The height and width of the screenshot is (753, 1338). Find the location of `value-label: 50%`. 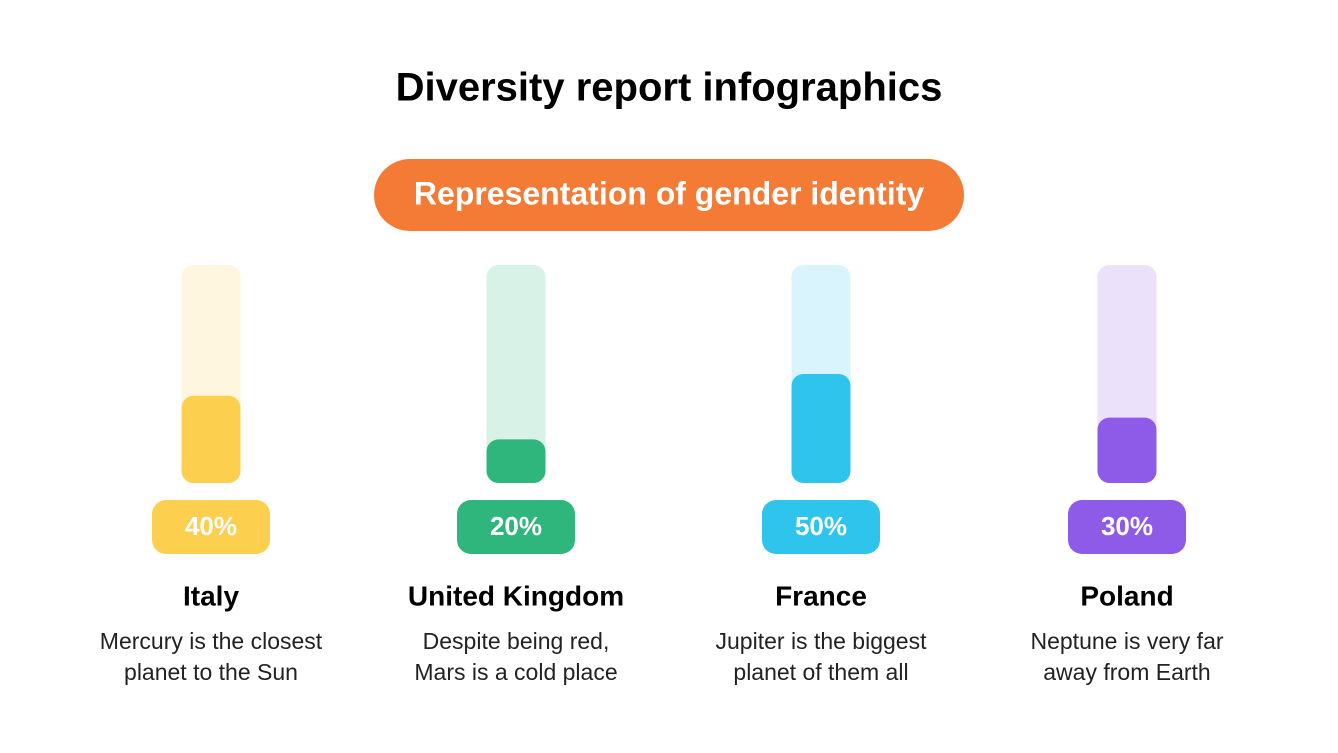

value-label: 50% is located at coordinates (821, 526).